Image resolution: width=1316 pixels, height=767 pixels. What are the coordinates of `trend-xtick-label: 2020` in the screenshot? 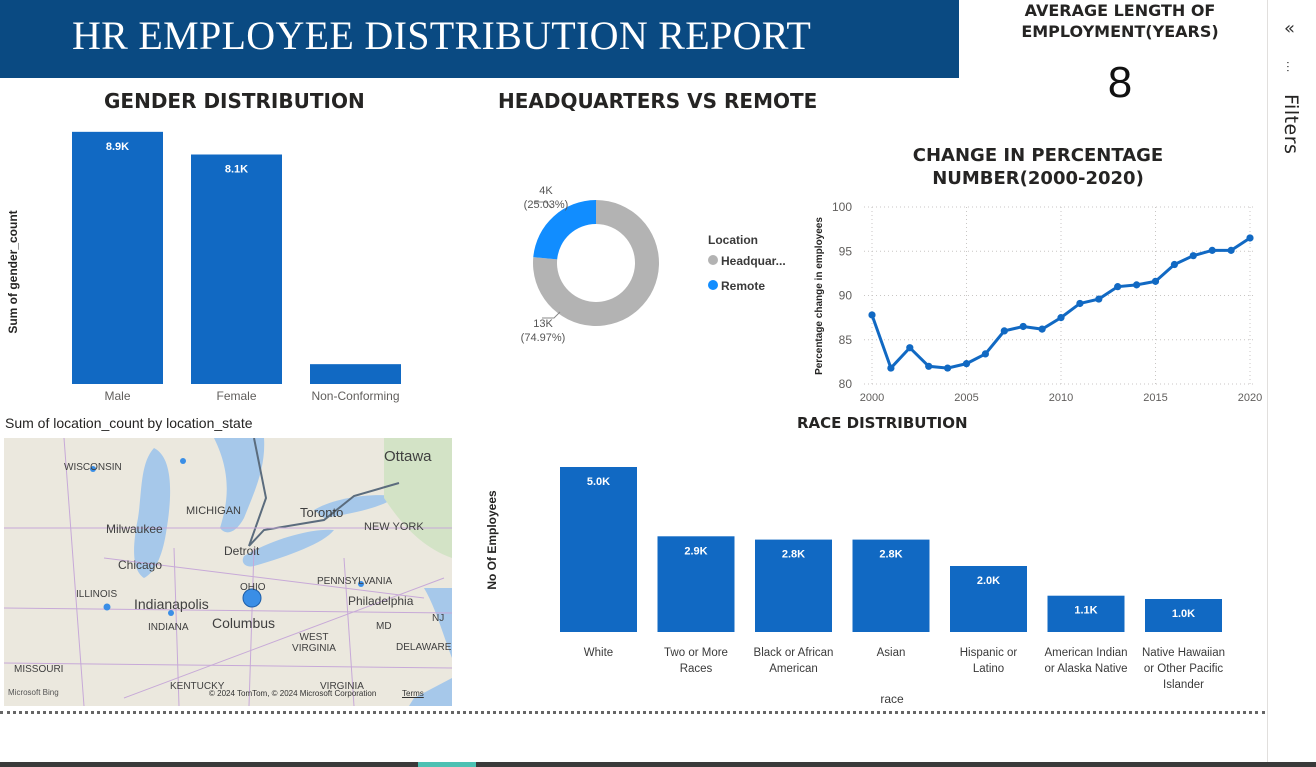 It's located at (1250, 398).